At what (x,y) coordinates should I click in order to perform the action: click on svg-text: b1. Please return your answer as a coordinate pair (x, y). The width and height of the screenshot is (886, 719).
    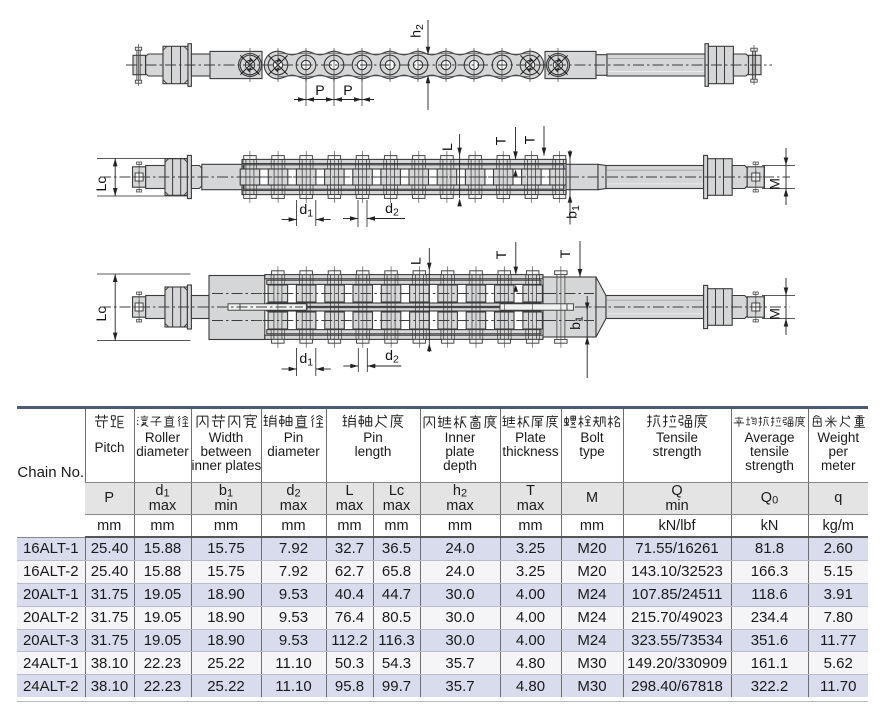
    Looking at the image, I should click on (574, 212).